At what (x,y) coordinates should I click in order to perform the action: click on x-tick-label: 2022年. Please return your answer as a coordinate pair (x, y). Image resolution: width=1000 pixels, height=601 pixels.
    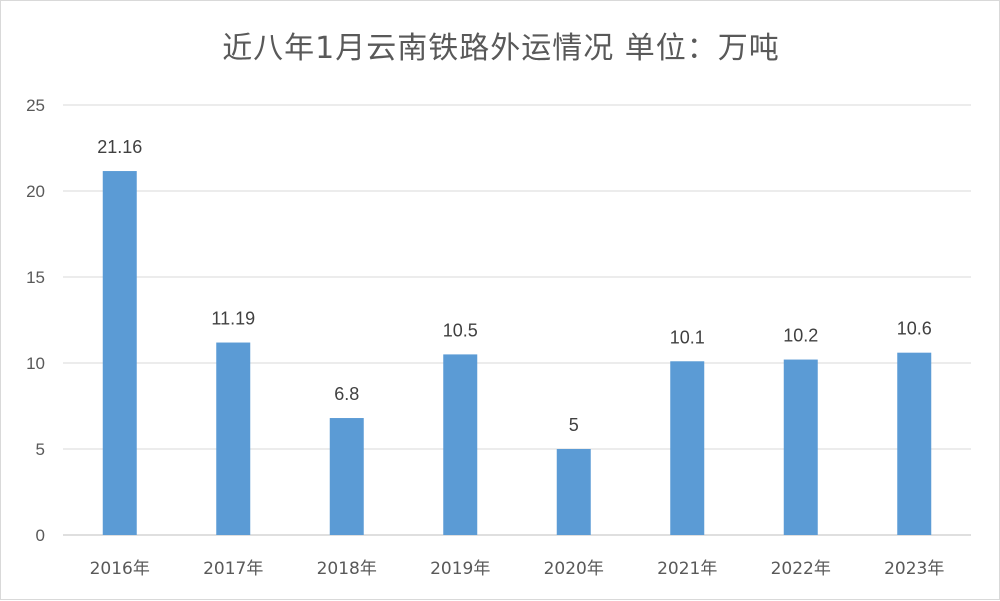
    Looking at the image, I should click on (801, 569).